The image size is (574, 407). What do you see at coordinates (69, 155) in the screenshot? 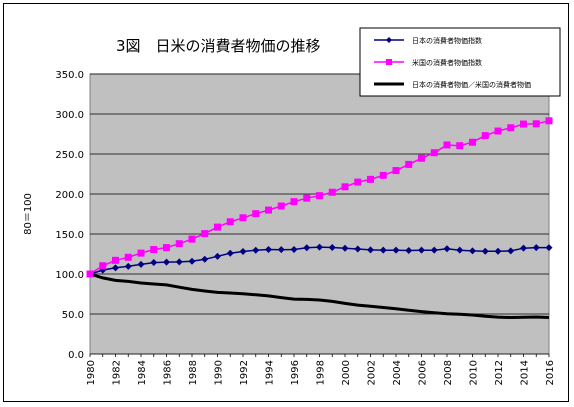
I see `y-tick-label: 250.0` at bounding box center [69, 155].